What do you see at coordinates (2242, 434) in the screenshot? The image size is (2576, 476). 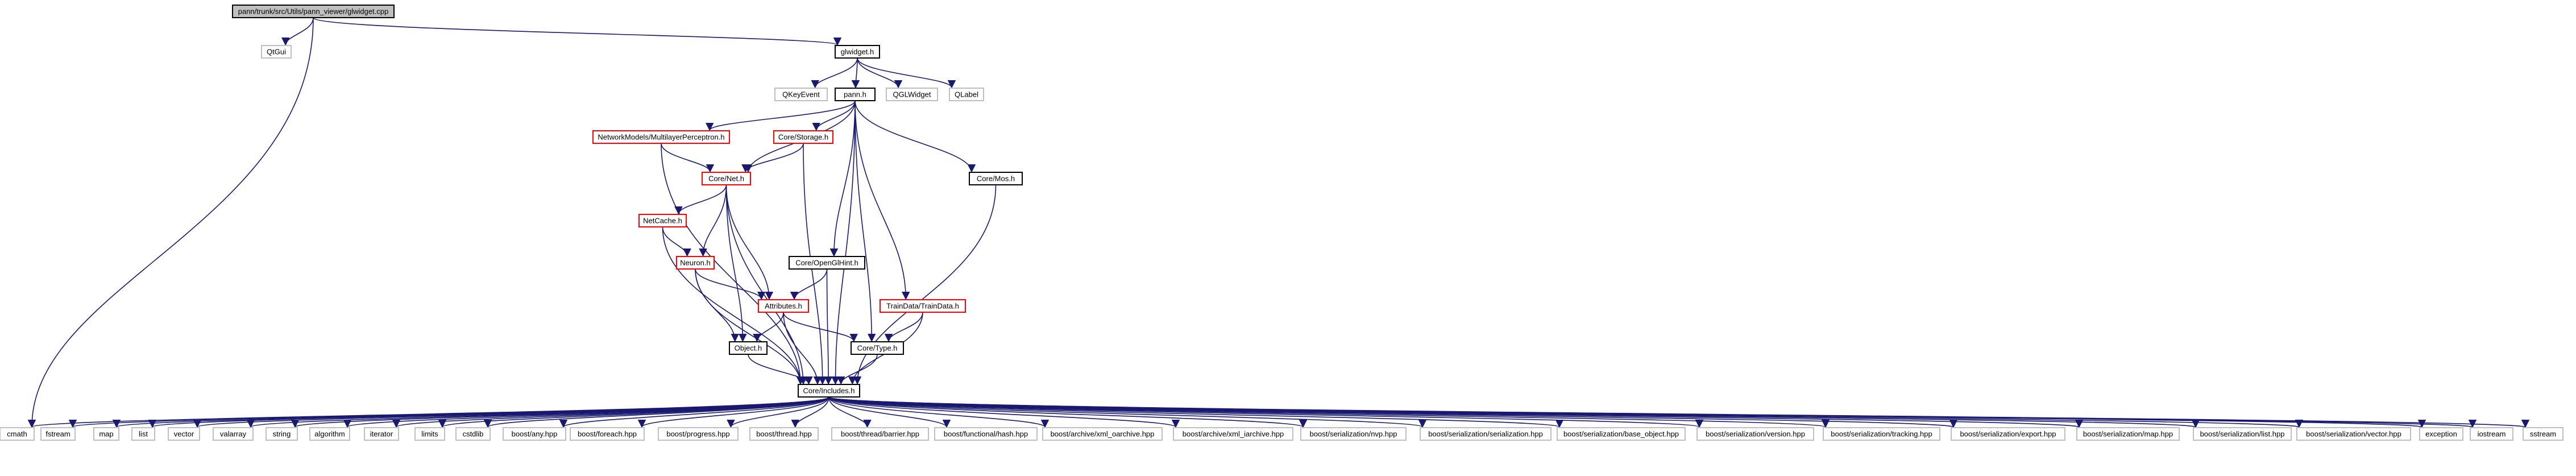 I see `node-b_list: boost/serialization/list.hpp` at bounding box center [2242, 434].